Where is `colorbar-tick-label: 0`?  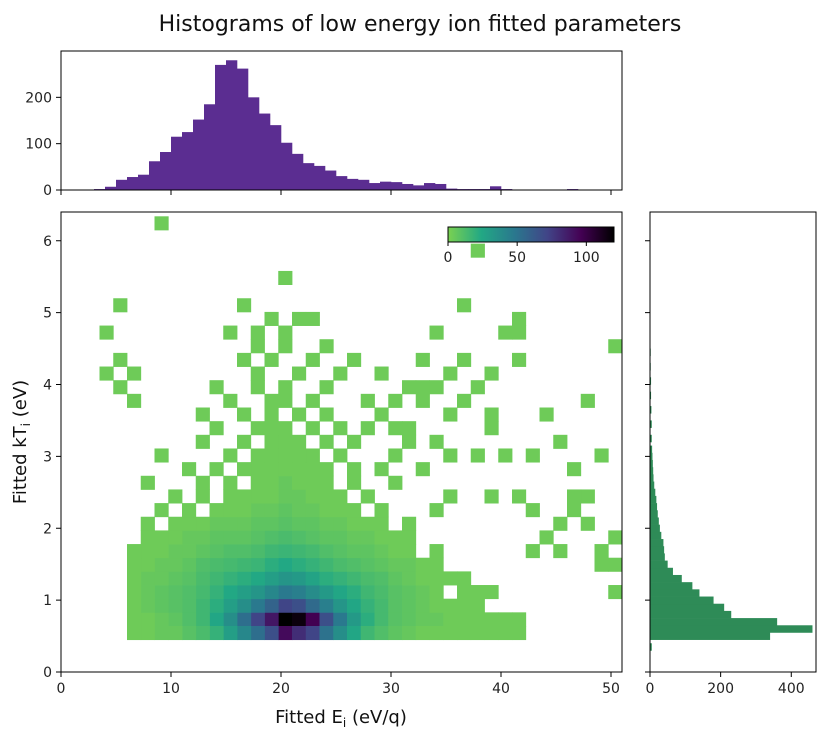
colorbar-tick-label: 0 is located at coordinates (448, 258).